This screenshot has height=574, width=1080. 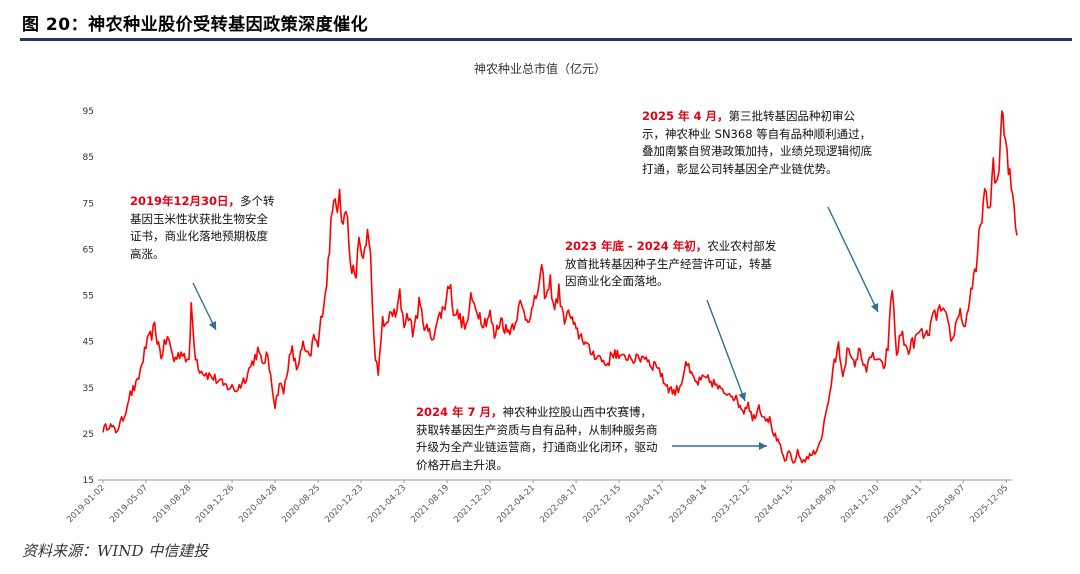 I want to click on y-tick-label: 15, so click(x=88, y=481).